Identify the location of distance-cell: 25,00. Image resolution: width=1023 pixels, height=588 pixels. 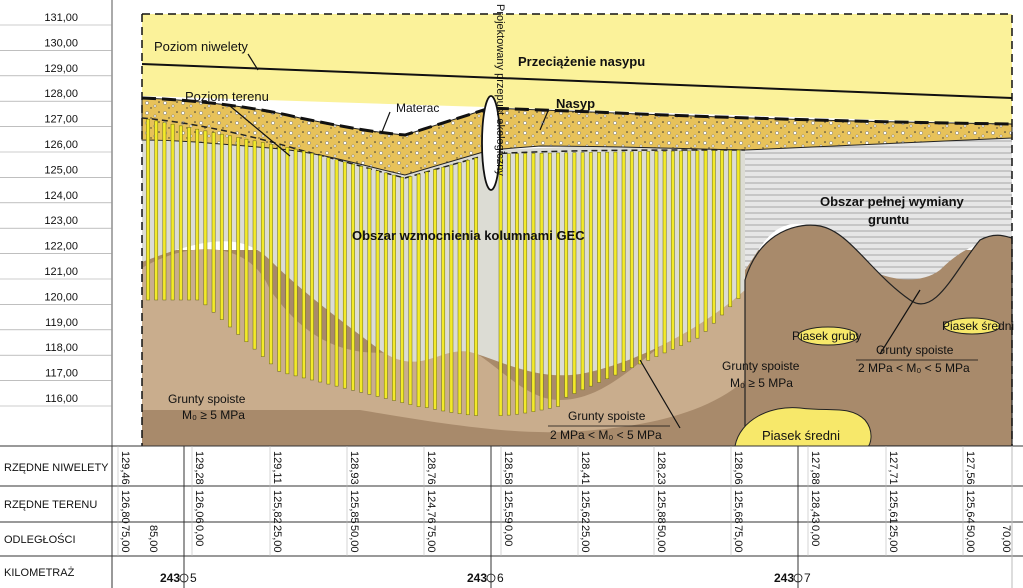
(585, 539).